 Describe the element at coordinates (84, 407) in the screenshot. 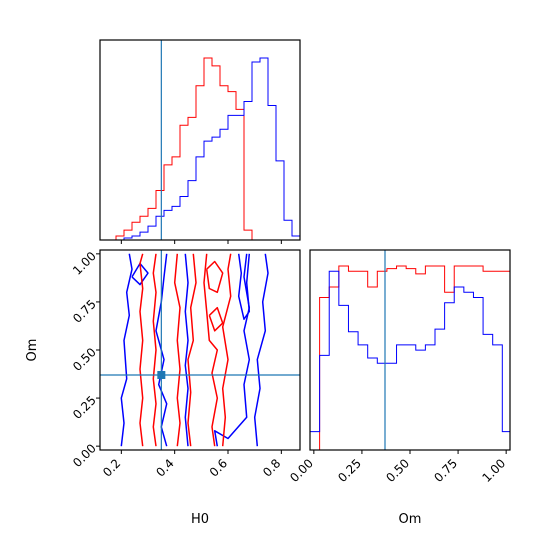

I see `om-y-tick-label-1: 0.25` at that location.